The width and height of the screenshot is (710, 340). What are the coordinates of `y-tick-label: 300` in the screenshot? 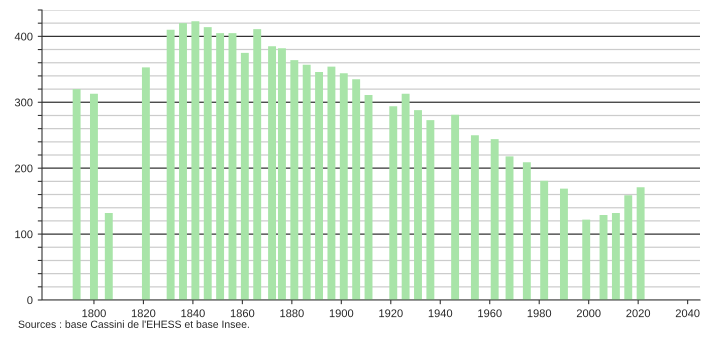 It's located at (23, 102).